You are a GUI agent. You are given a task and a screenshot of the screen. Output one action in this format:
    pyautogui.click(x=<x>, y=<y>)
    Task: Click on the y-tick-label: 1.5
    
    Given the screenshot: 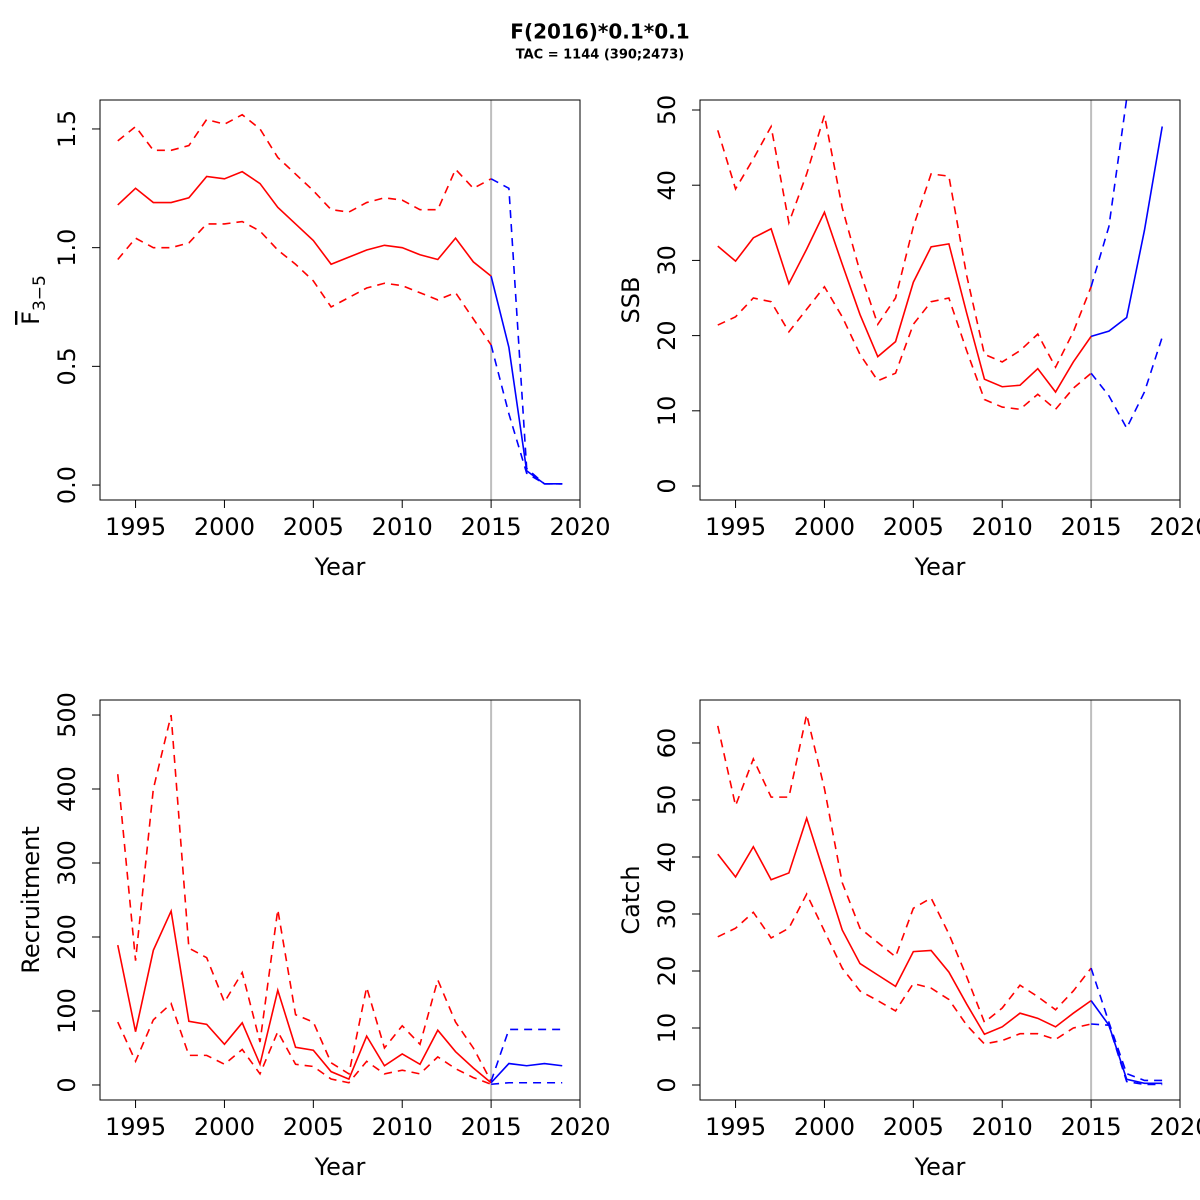 What is the action you would take?
    pyautogui.click(x=67, y=129)
    